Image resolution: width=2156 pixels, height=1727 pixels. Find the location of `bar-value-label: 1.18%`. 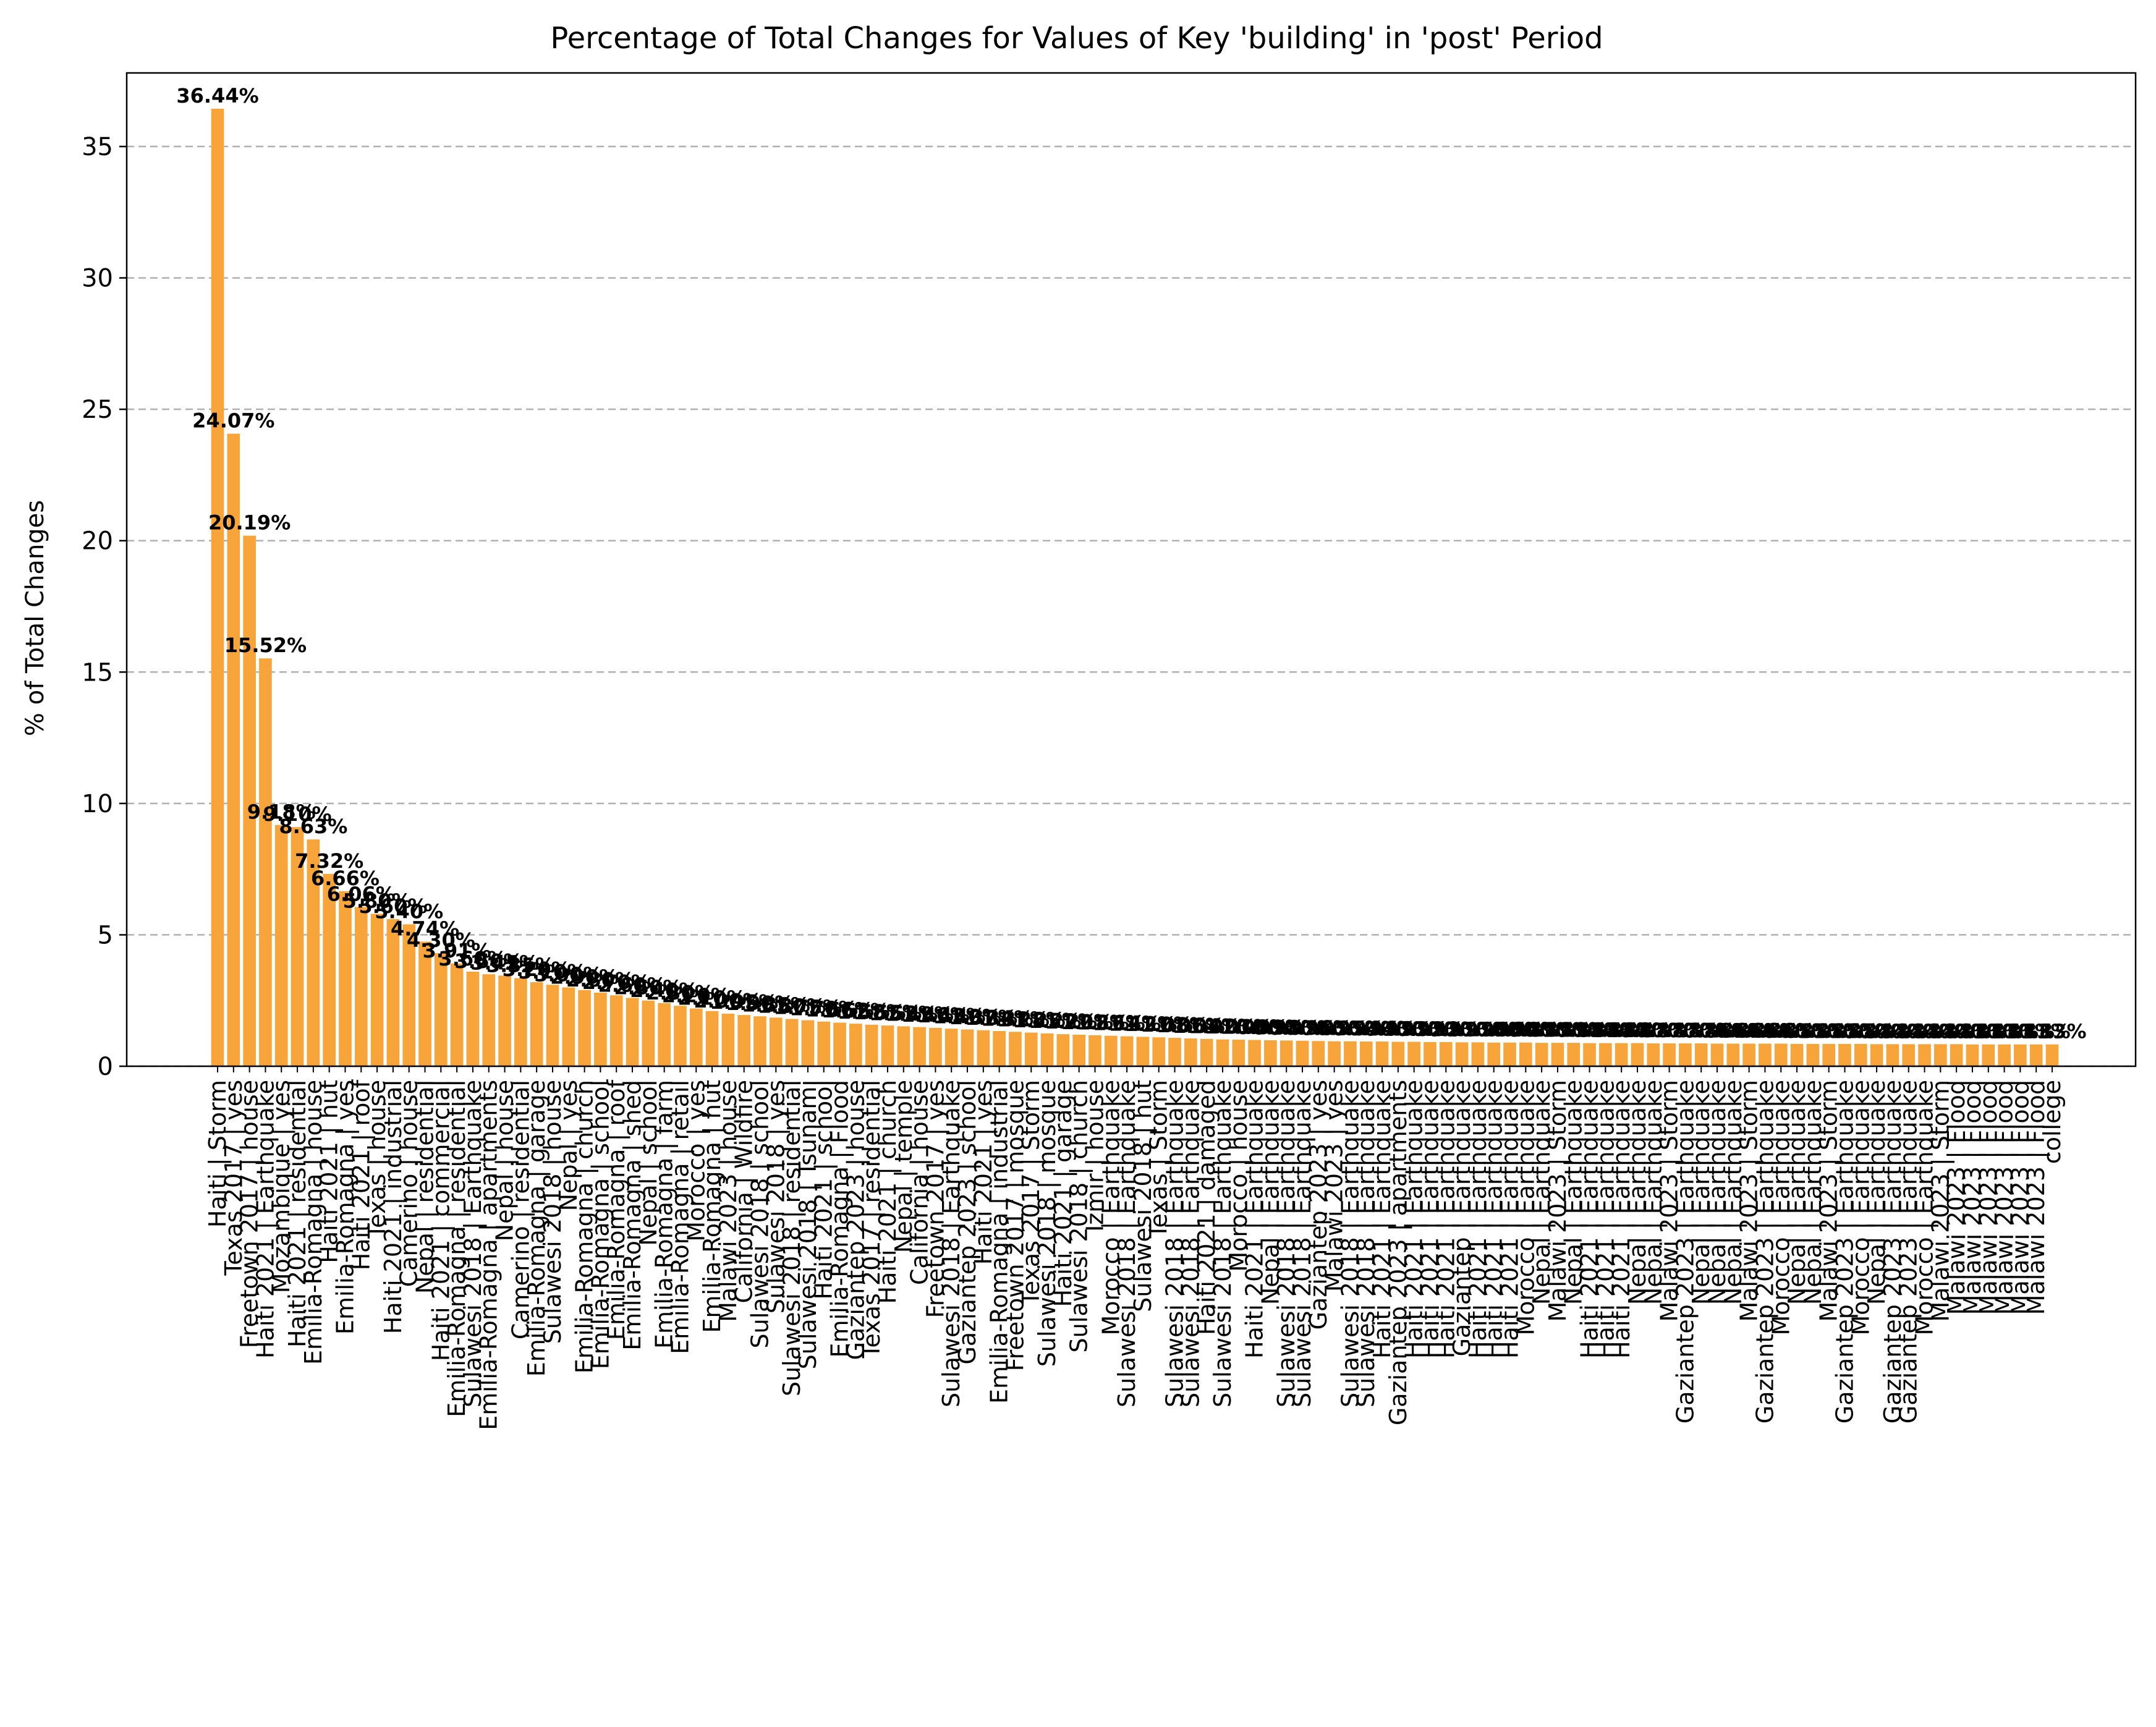

bar-value-label: 1.18% is located at coordinates (1095, 1023).